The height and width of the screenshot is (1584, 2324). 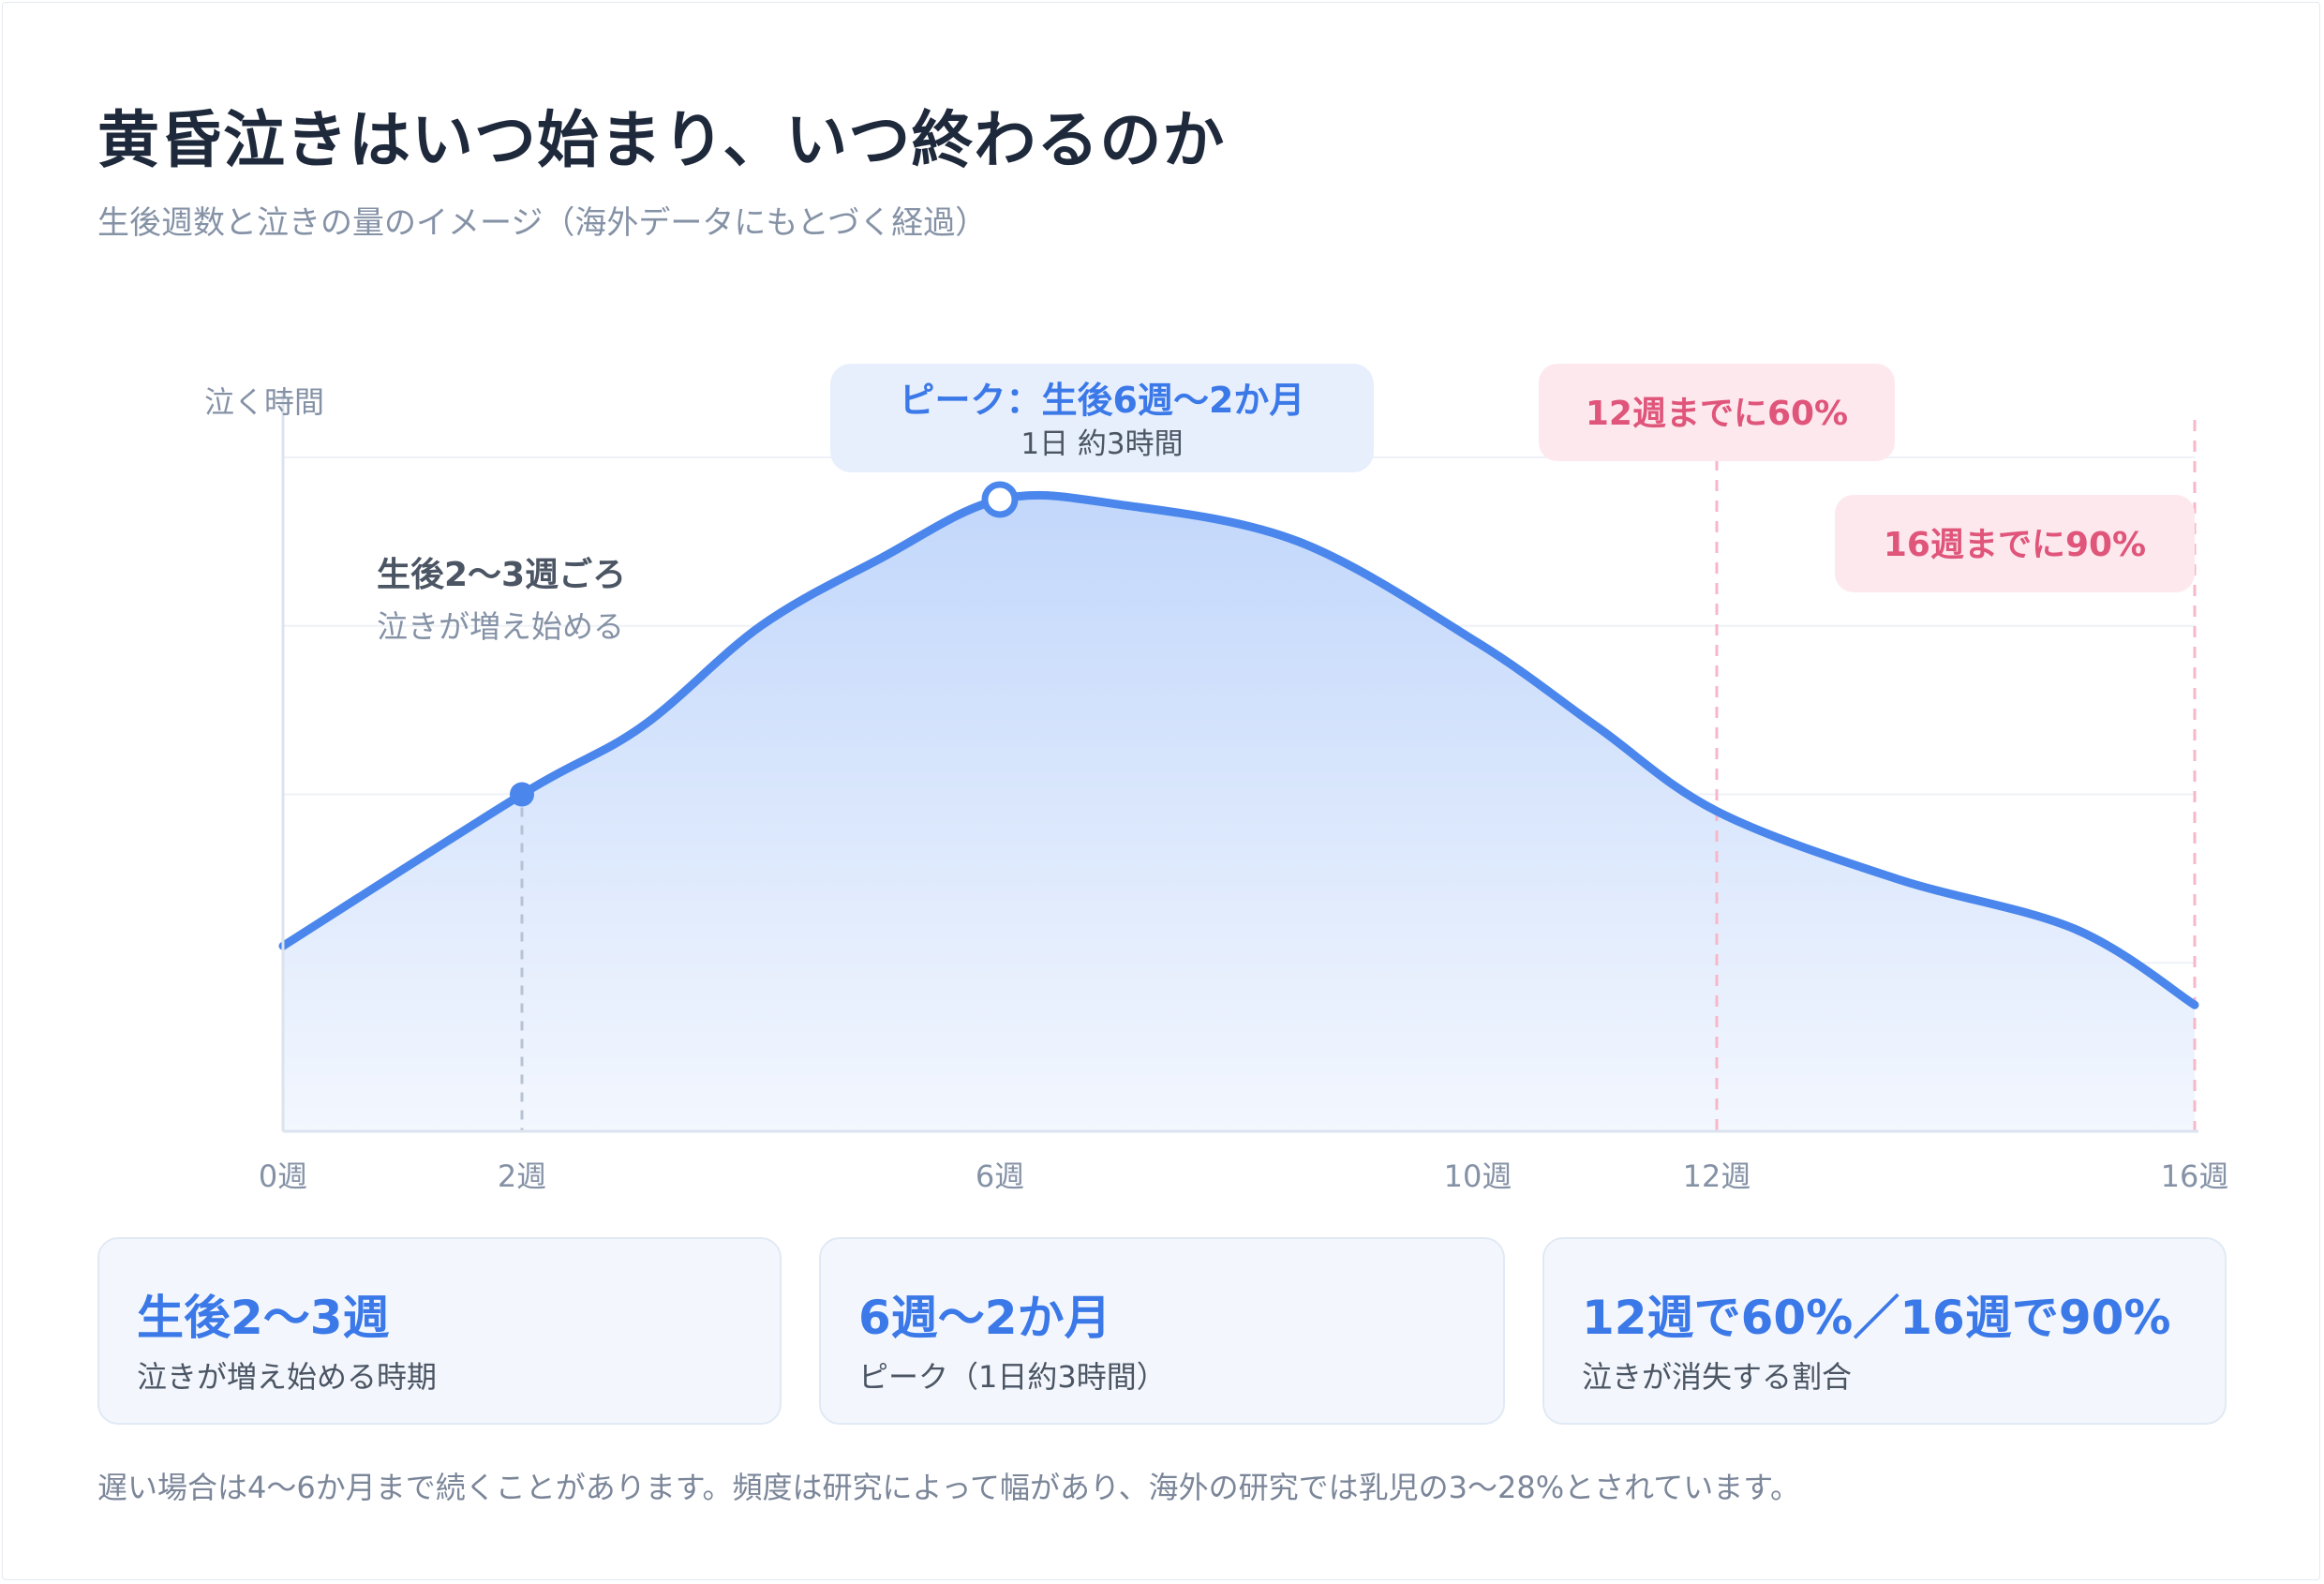 I want to click on x-tick-label: 10週, so click(x=1478, y=1176).